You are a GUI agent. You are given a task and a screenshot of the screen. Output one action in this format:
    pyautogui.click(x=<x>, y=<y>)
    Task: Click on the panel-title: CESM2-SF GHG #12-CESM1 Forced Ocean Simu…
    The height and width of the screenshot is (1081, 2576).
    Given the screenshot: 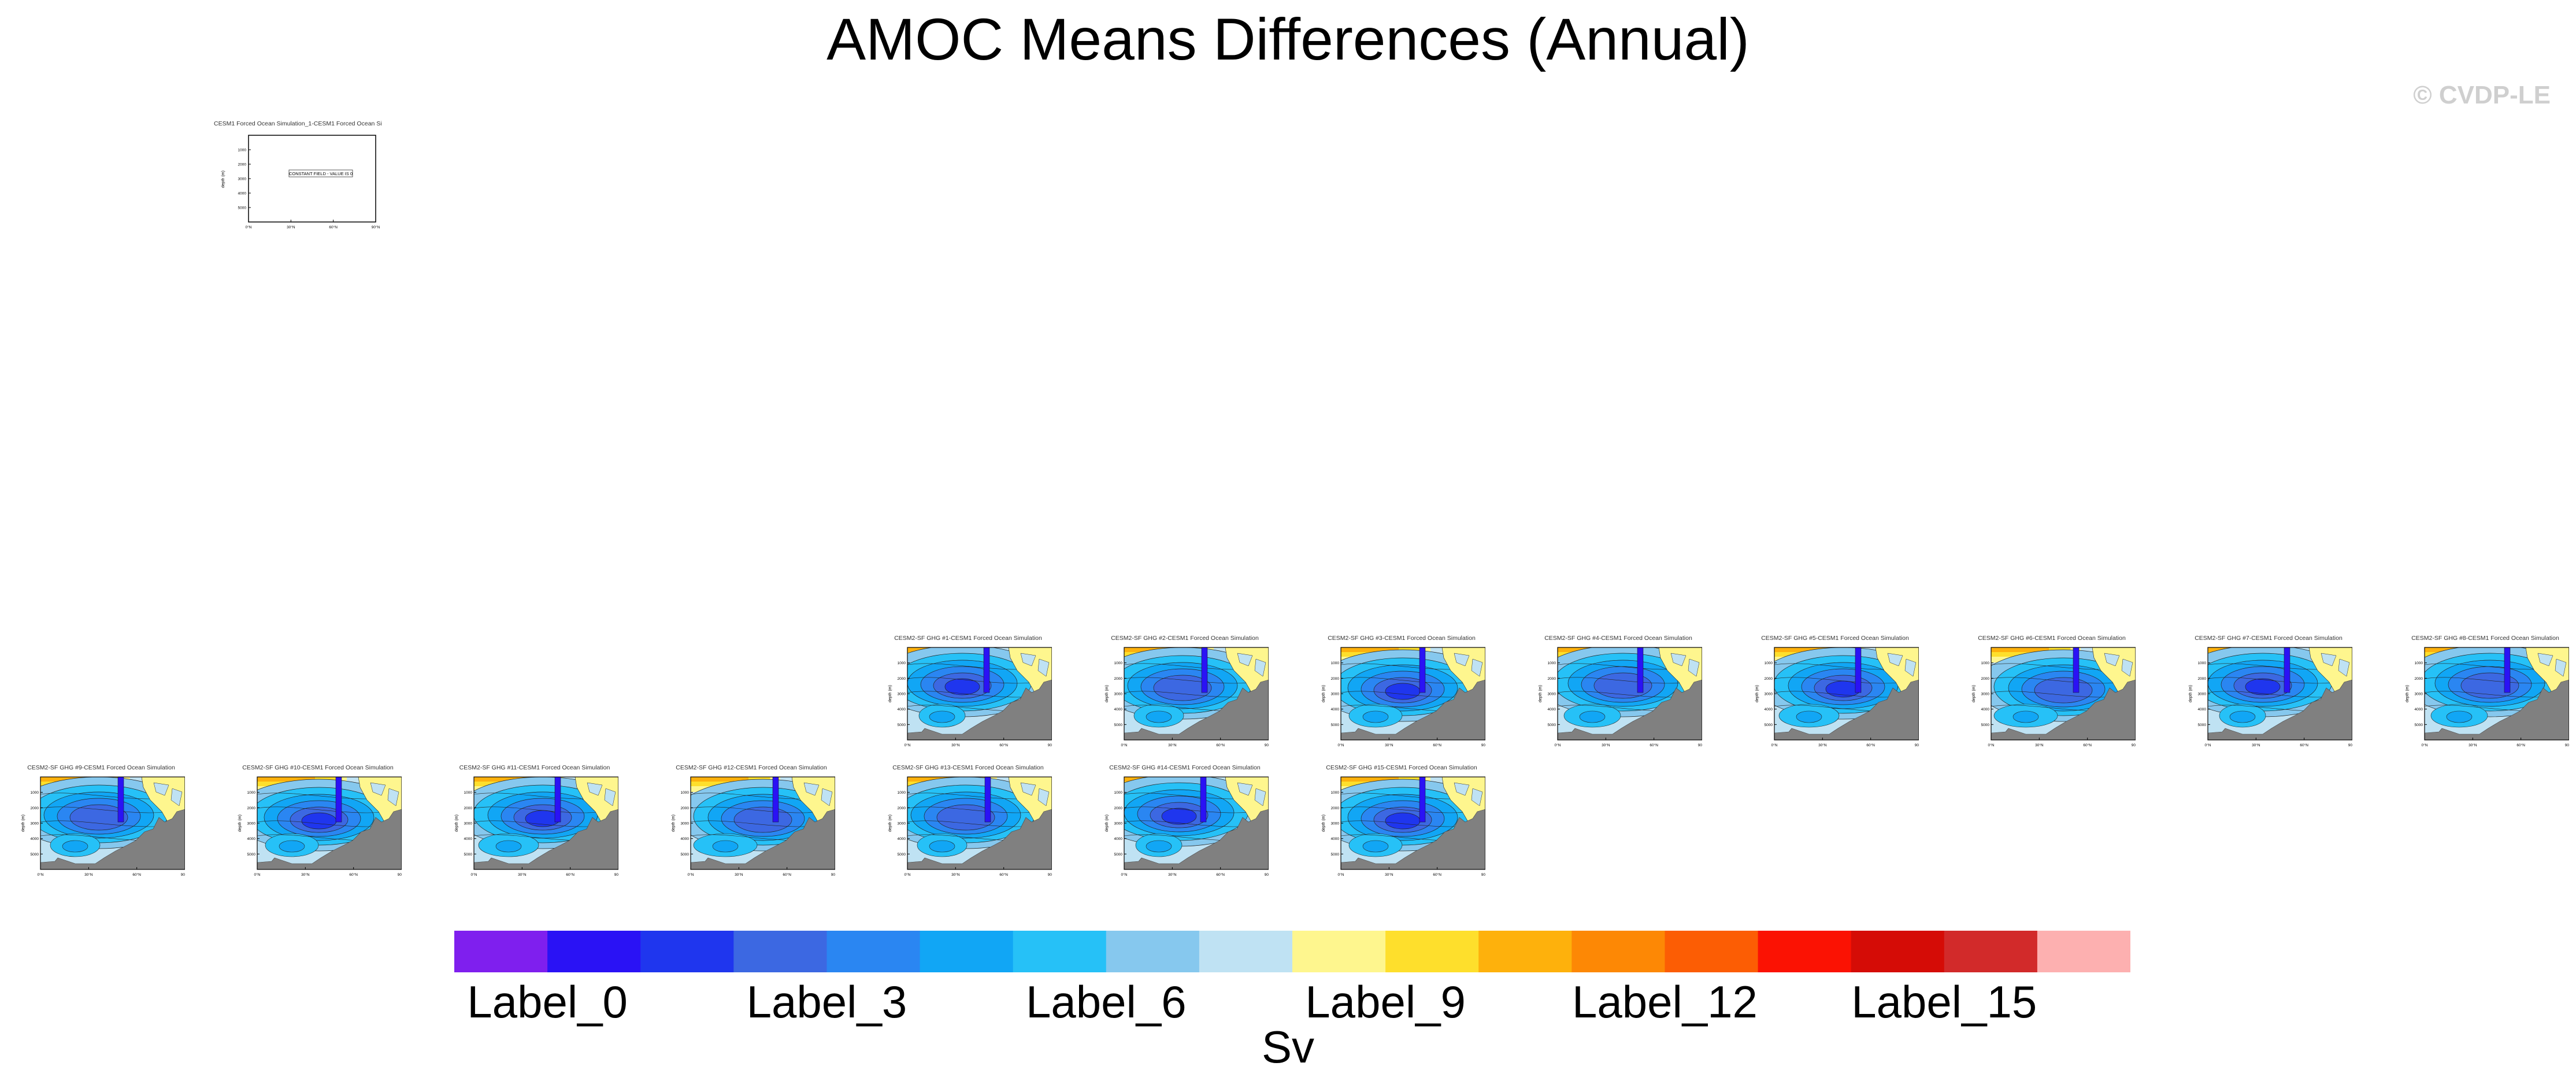 What is the action you would take?
    pyautogui.click(x=751, y=767)
    